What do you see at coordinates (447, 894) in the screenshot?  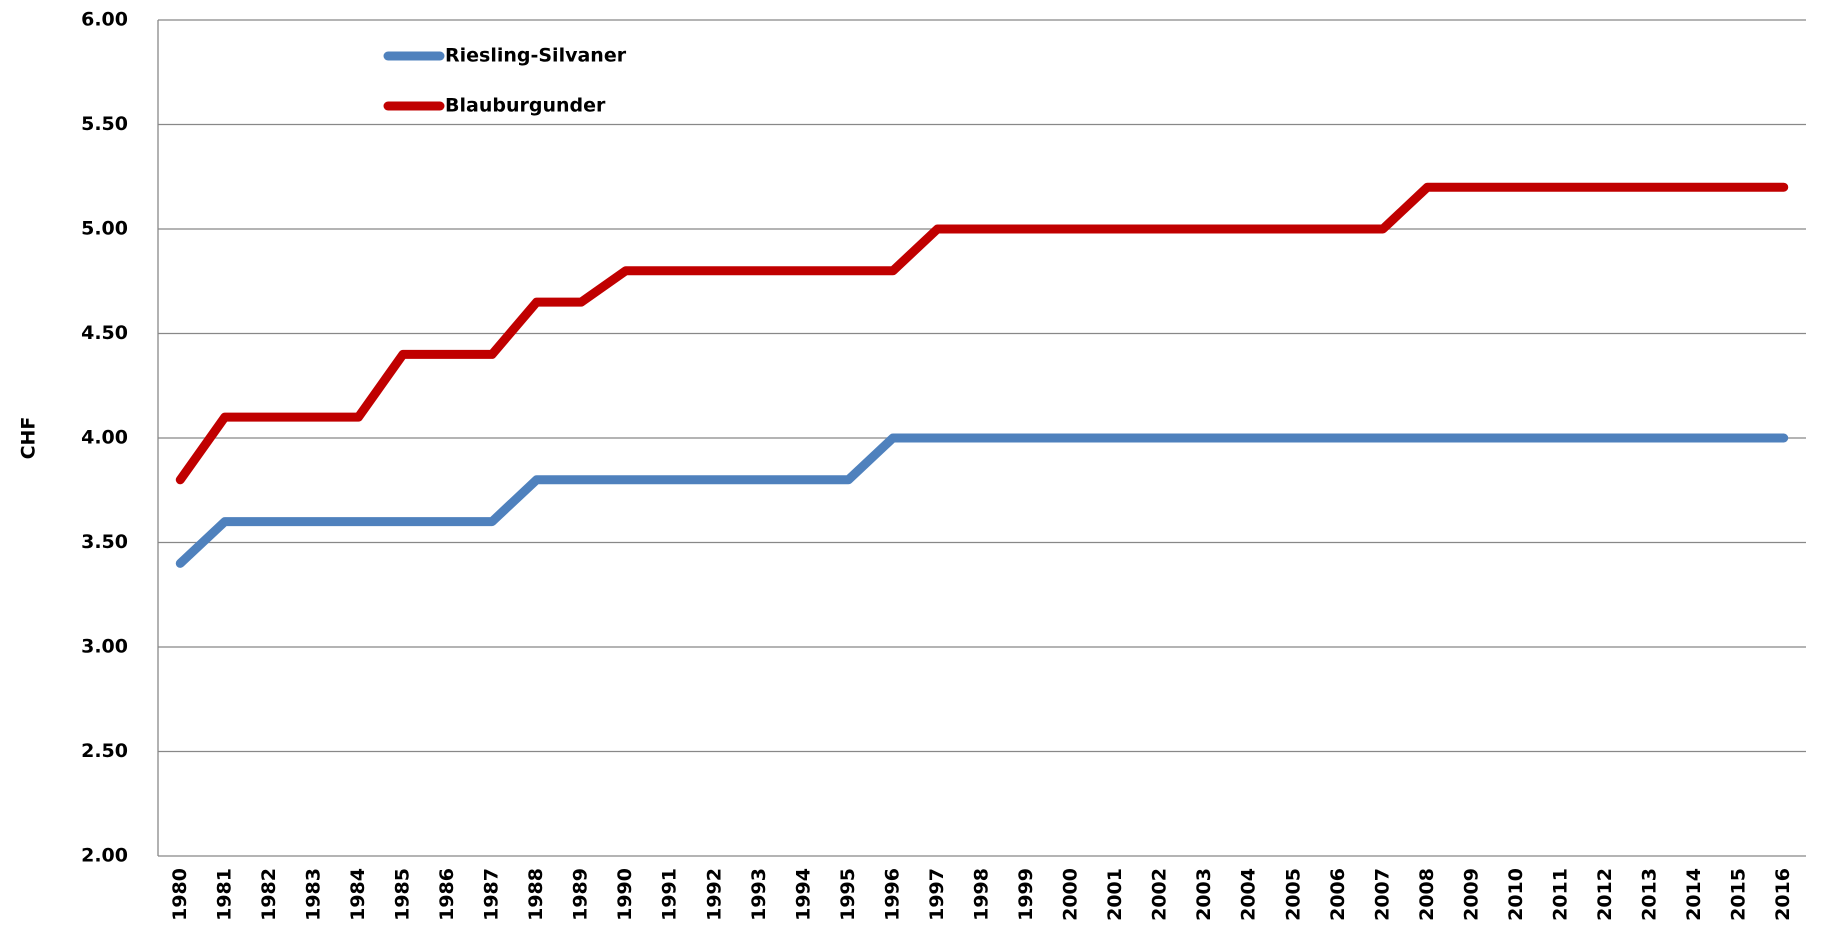 I see `x-tick-label: 1986` at bounding box center [447, 894].